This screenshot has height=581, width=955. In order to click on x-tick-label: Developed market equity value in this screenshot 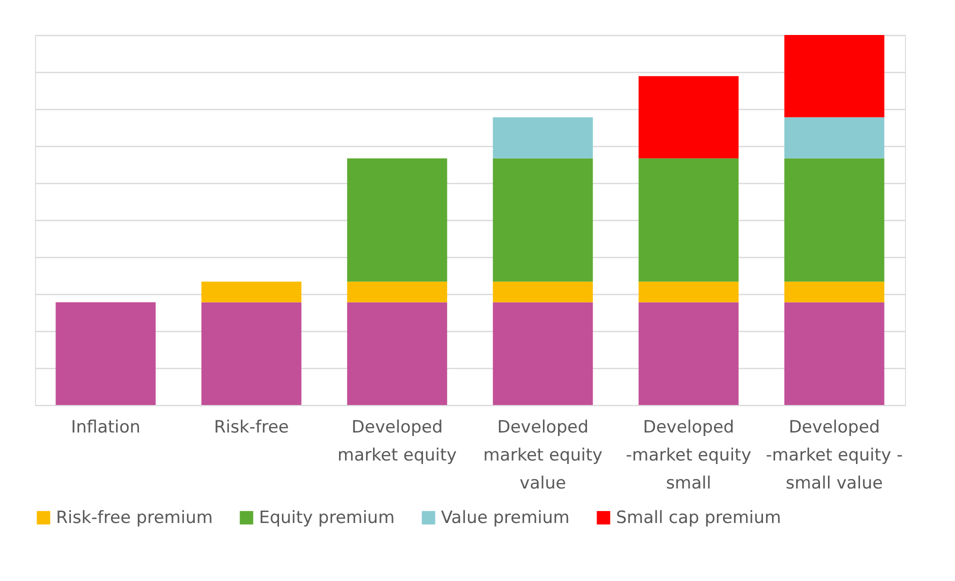, I will do `click(542, 456)`.